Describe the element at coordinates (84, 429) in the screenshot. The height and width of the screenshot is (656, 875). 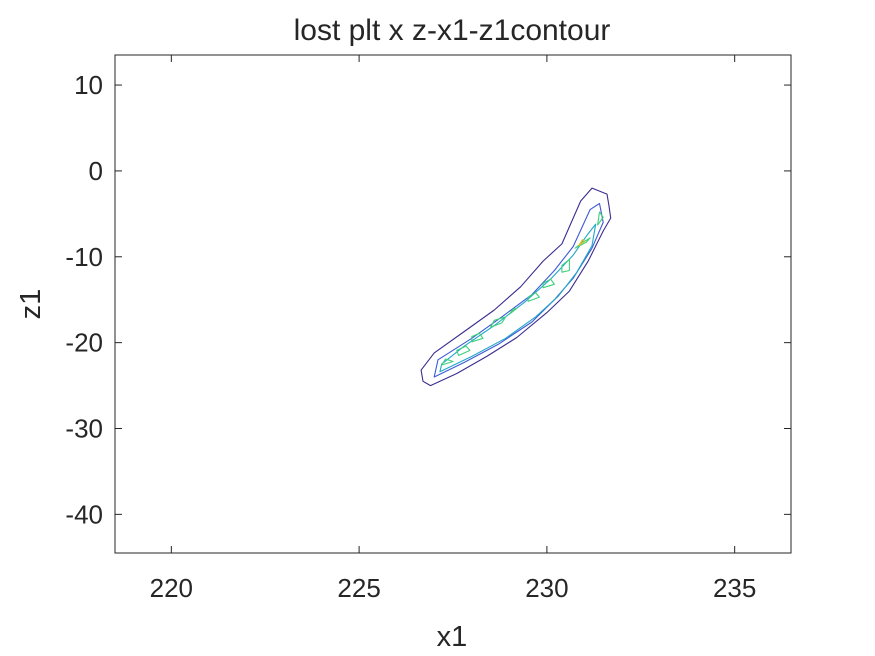
I see `y-tick-label: -30` at that location.